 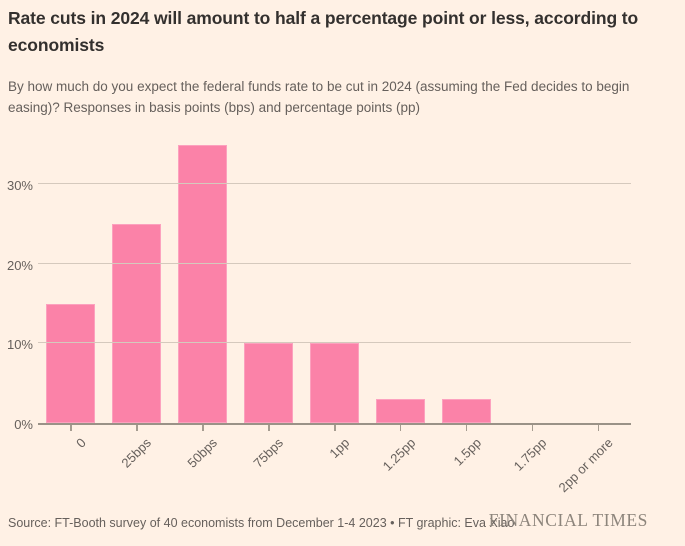 I want to click on x-tick-label: 1.75pp, so click(x=530, y=454).